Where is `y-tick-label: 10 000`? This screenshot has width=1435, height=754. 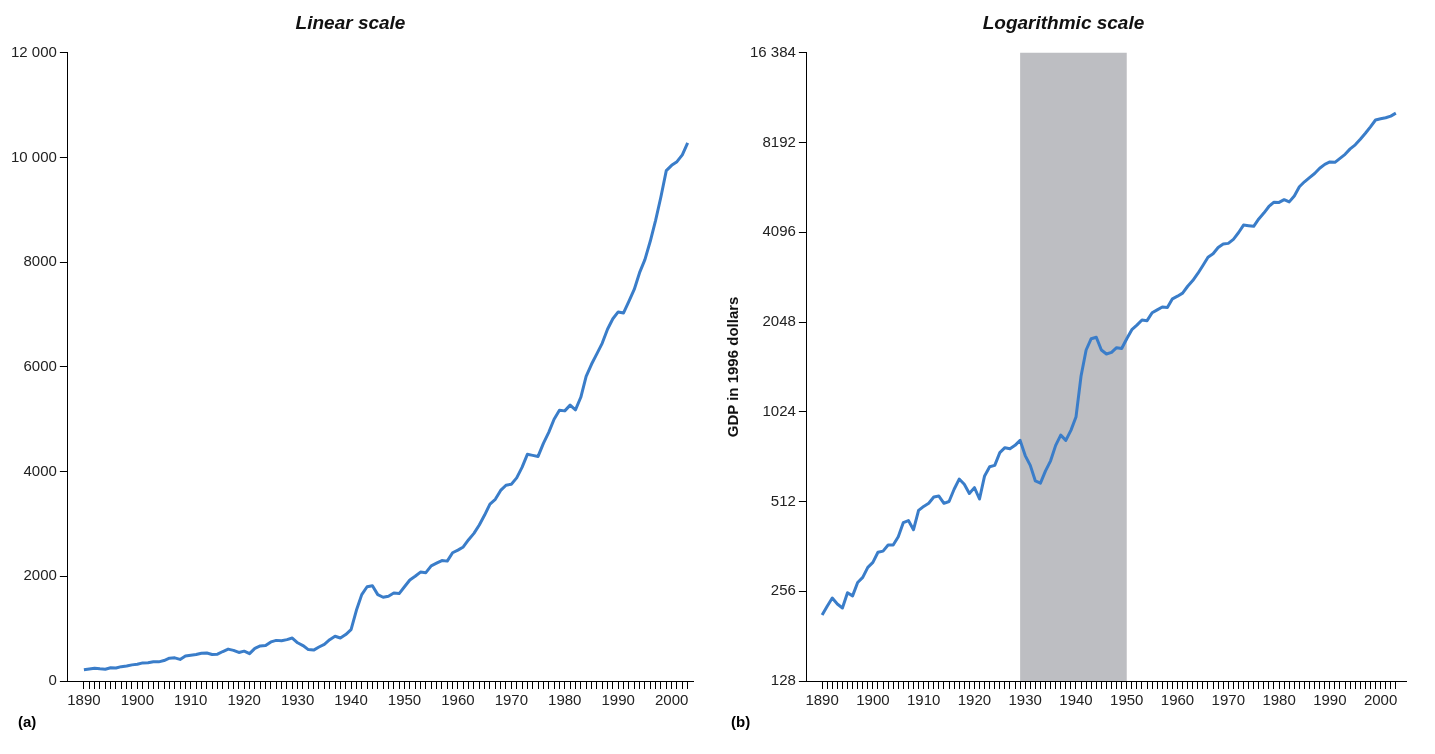
y-tick-label: 10 000 is located at coordinates (33, 156).